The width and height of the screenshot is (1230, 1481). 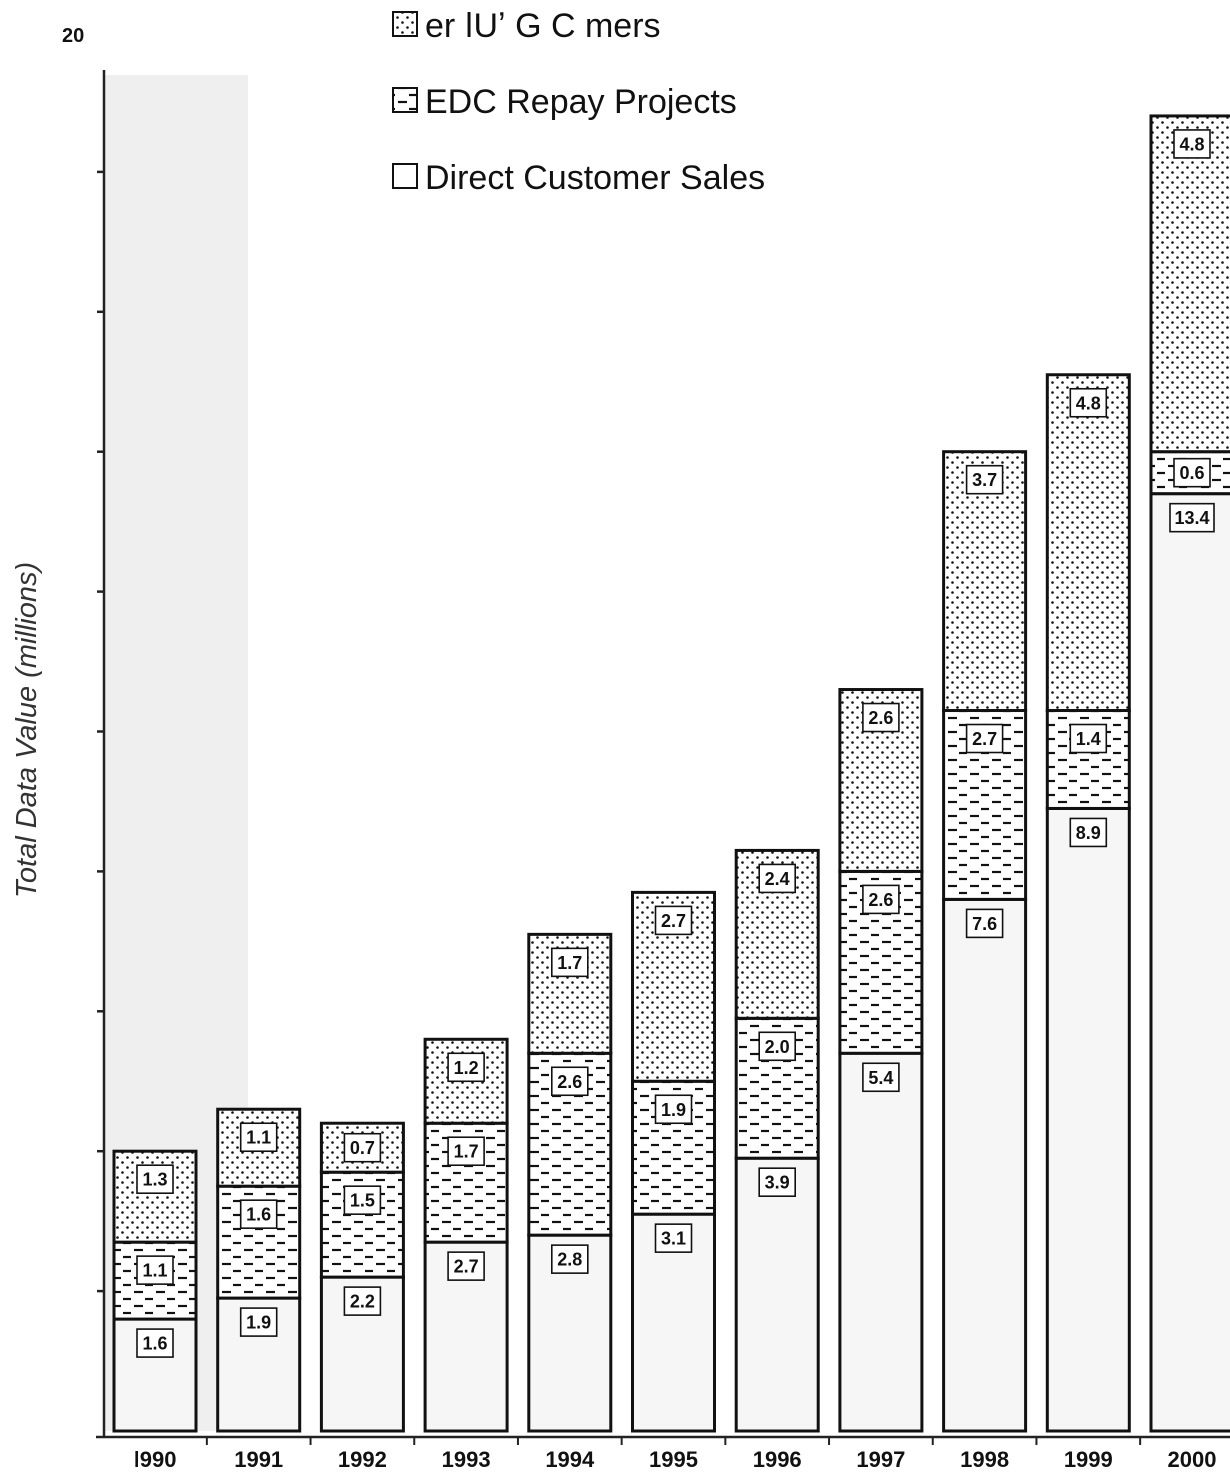 I want to click on x-tick-label-1995: 1995, so click(x=673, y=1459).